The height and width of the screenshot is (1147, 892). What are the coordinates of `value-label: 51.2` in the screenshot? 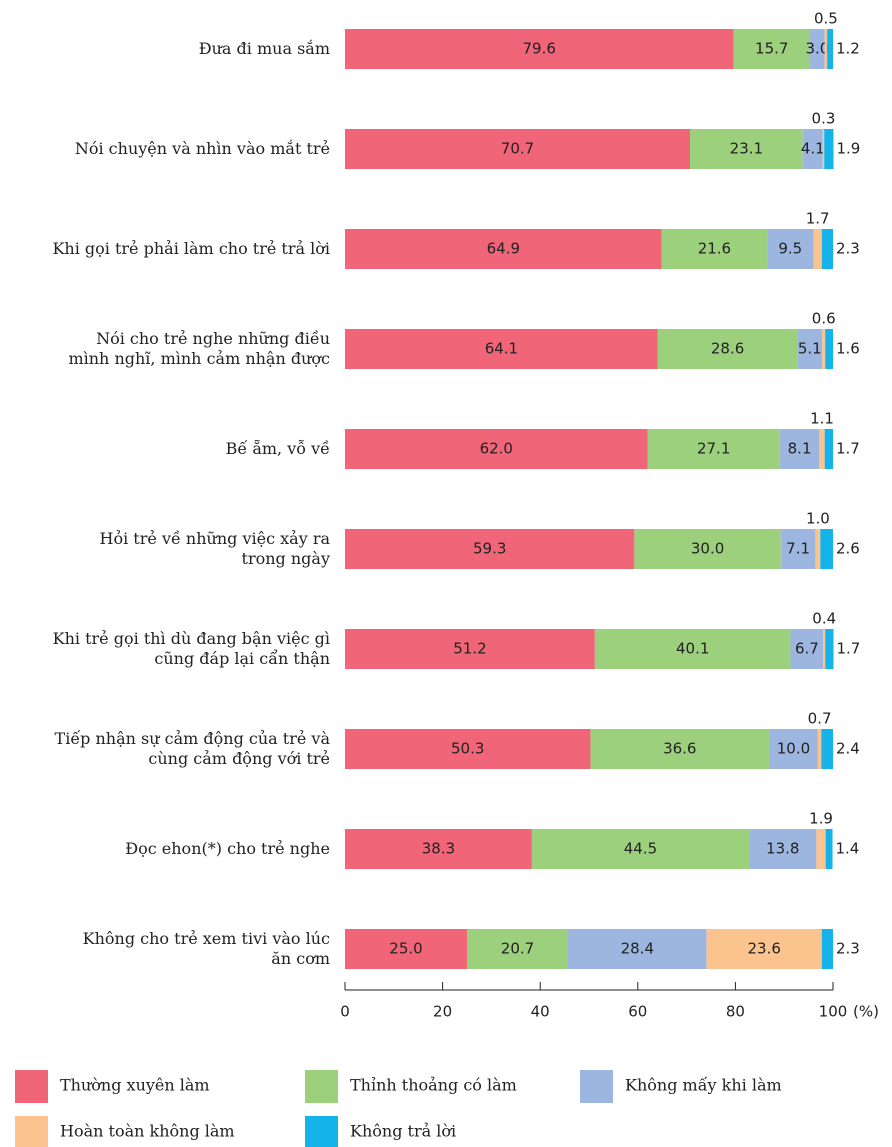 It's located at (469, 649).